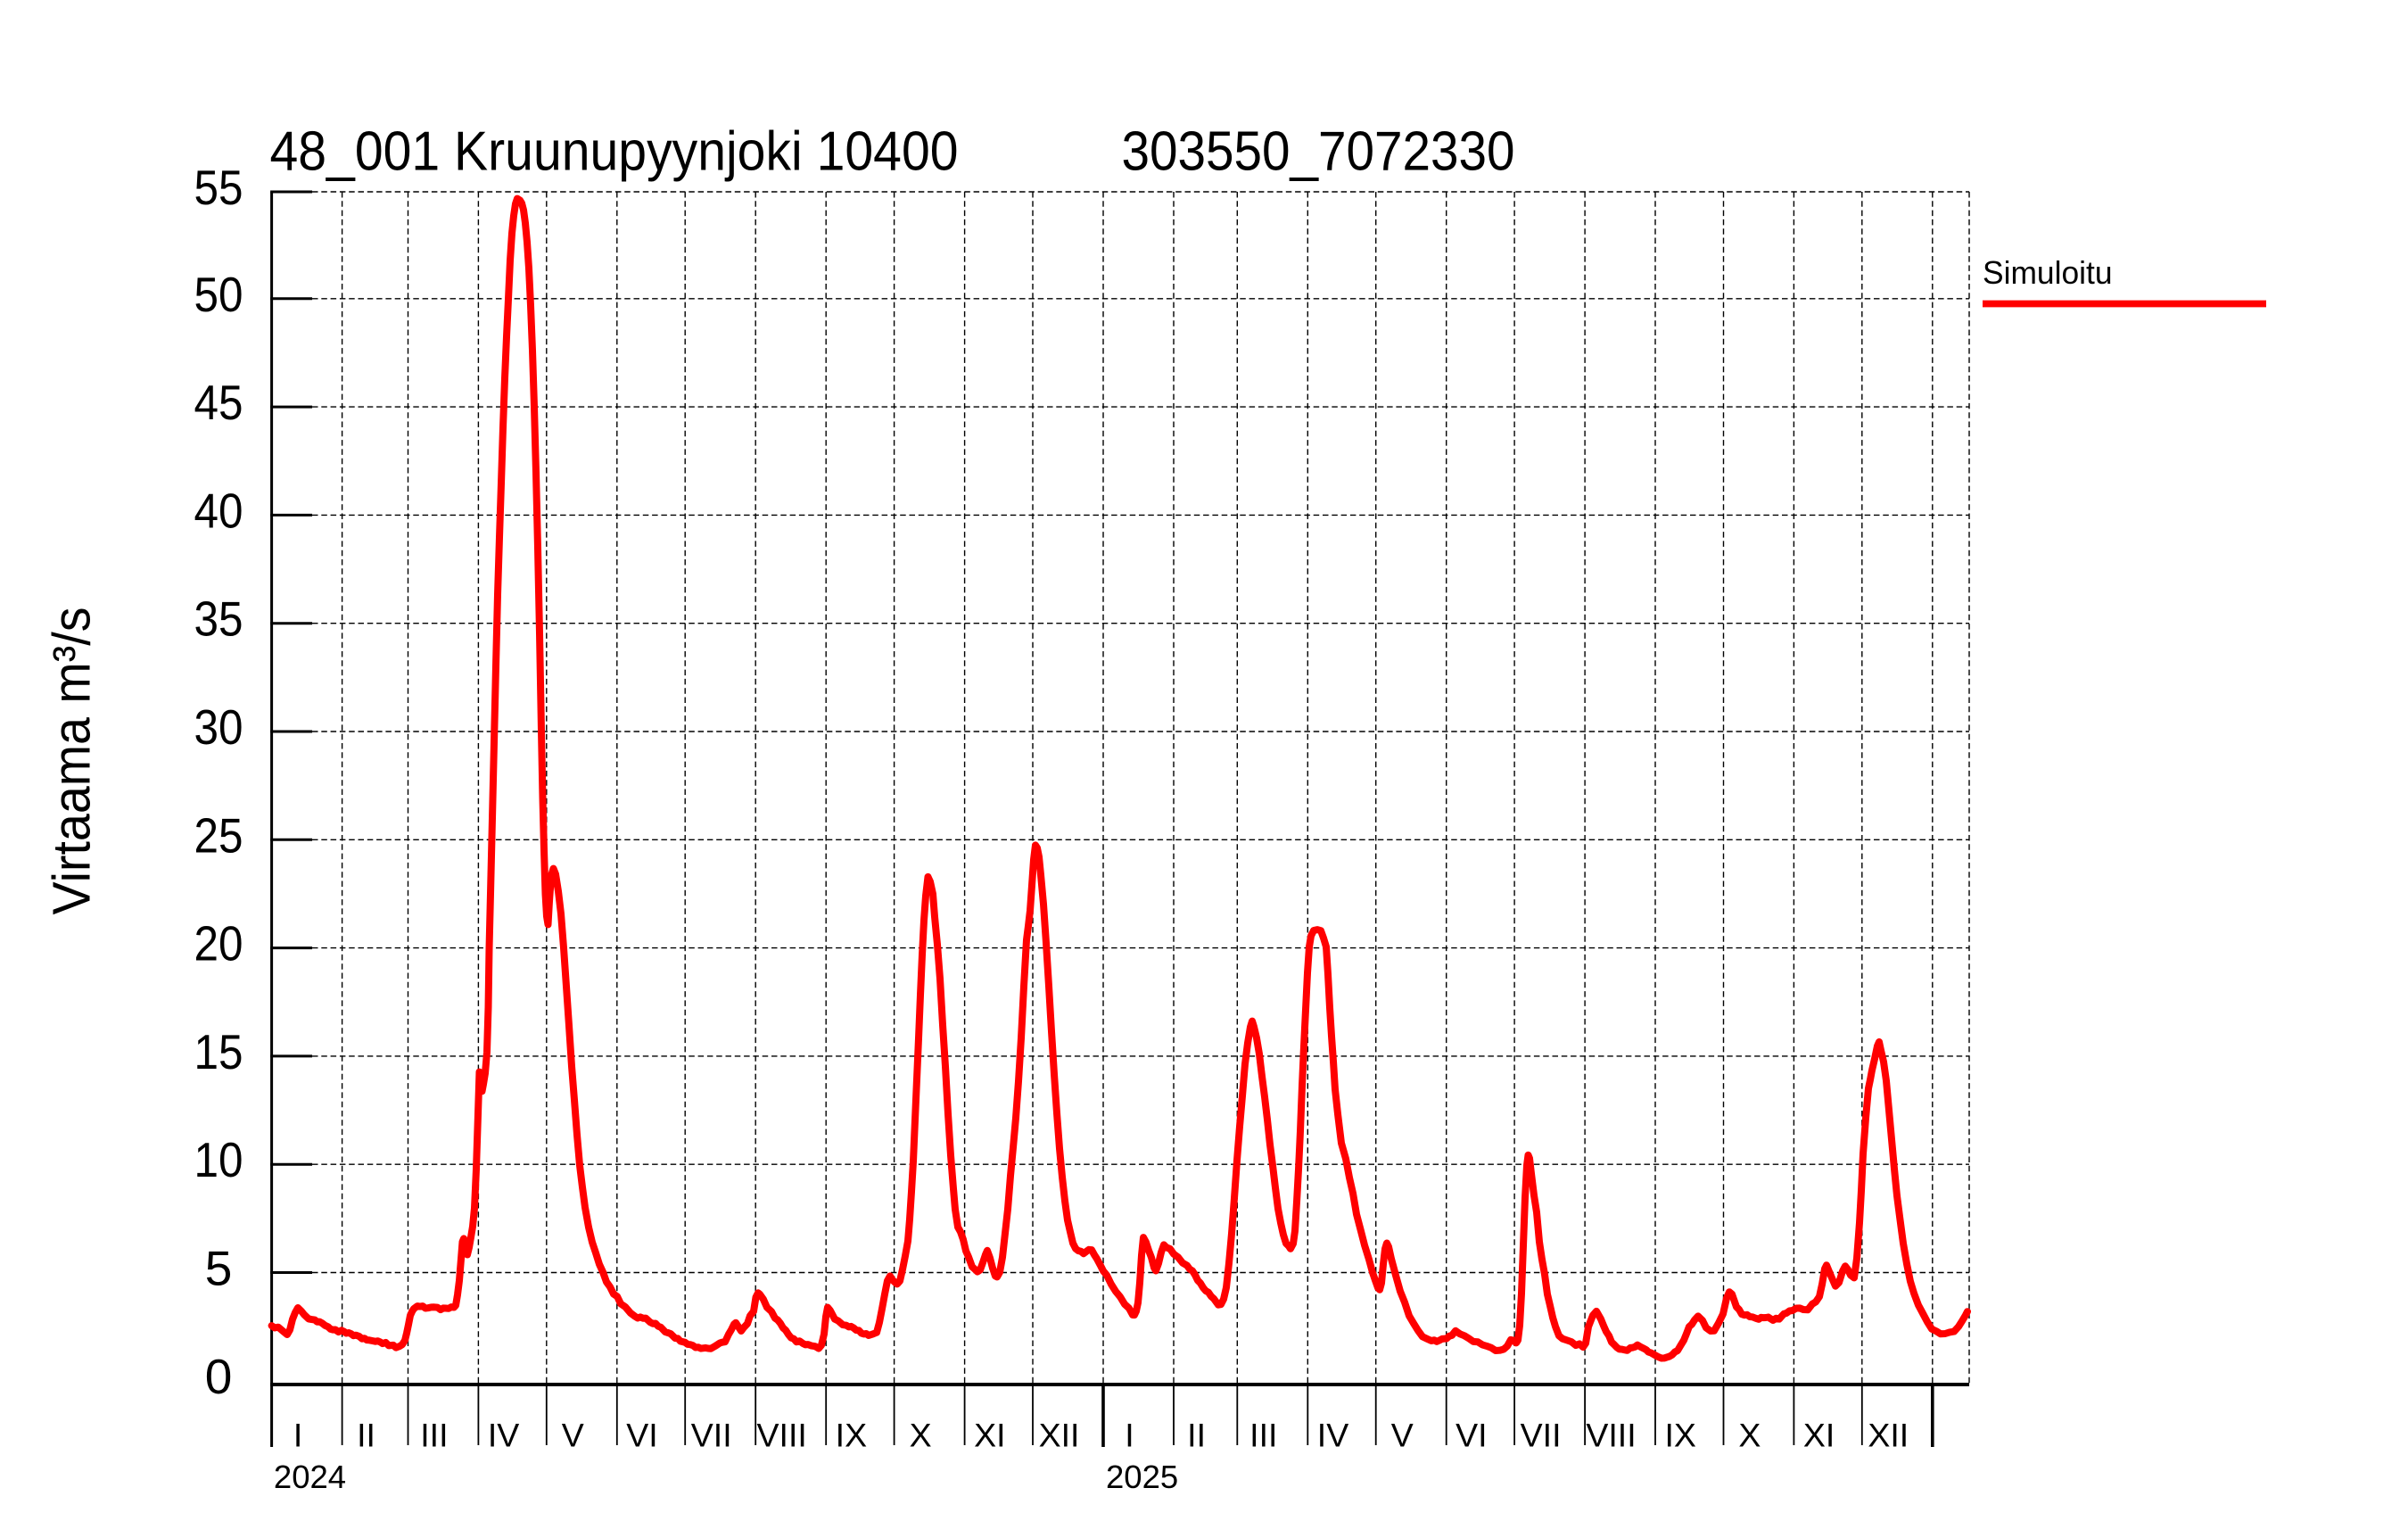 This screenshot has width=2408, height=1521. What do you see at coordinates (218, 619) in the screenshot?
I see `svg-text: 35` at bounding box center [218, 619].